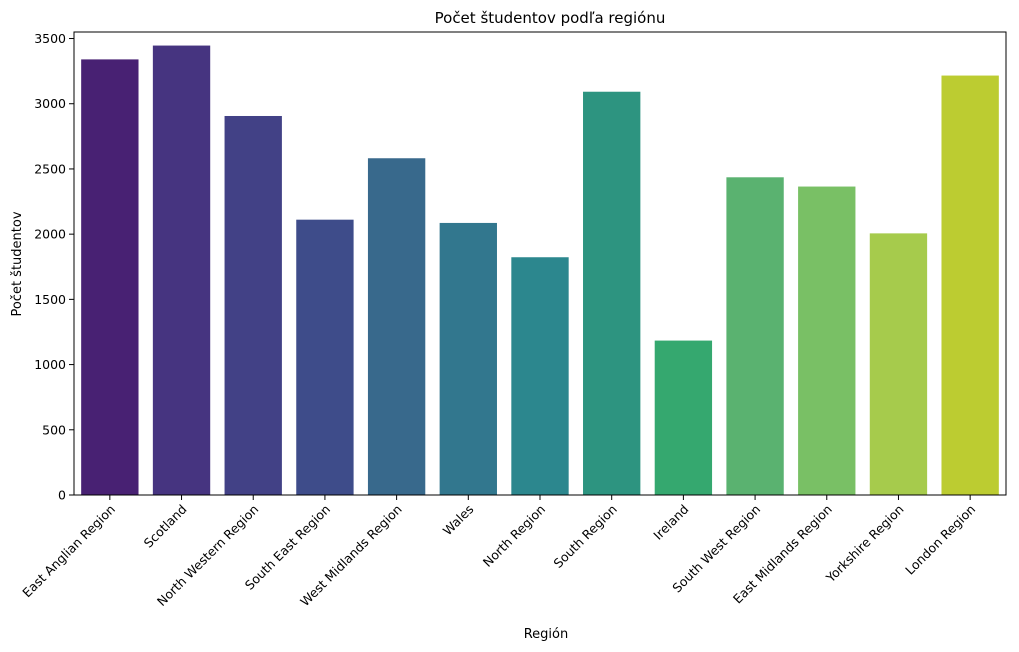 Image resolution: width=1019 pixels, height=652 pixels. What do you see at coordinates (458, 520) in the screenshot?
I see `x-tick-label-5: Wales` at bounding box center [458, 520].